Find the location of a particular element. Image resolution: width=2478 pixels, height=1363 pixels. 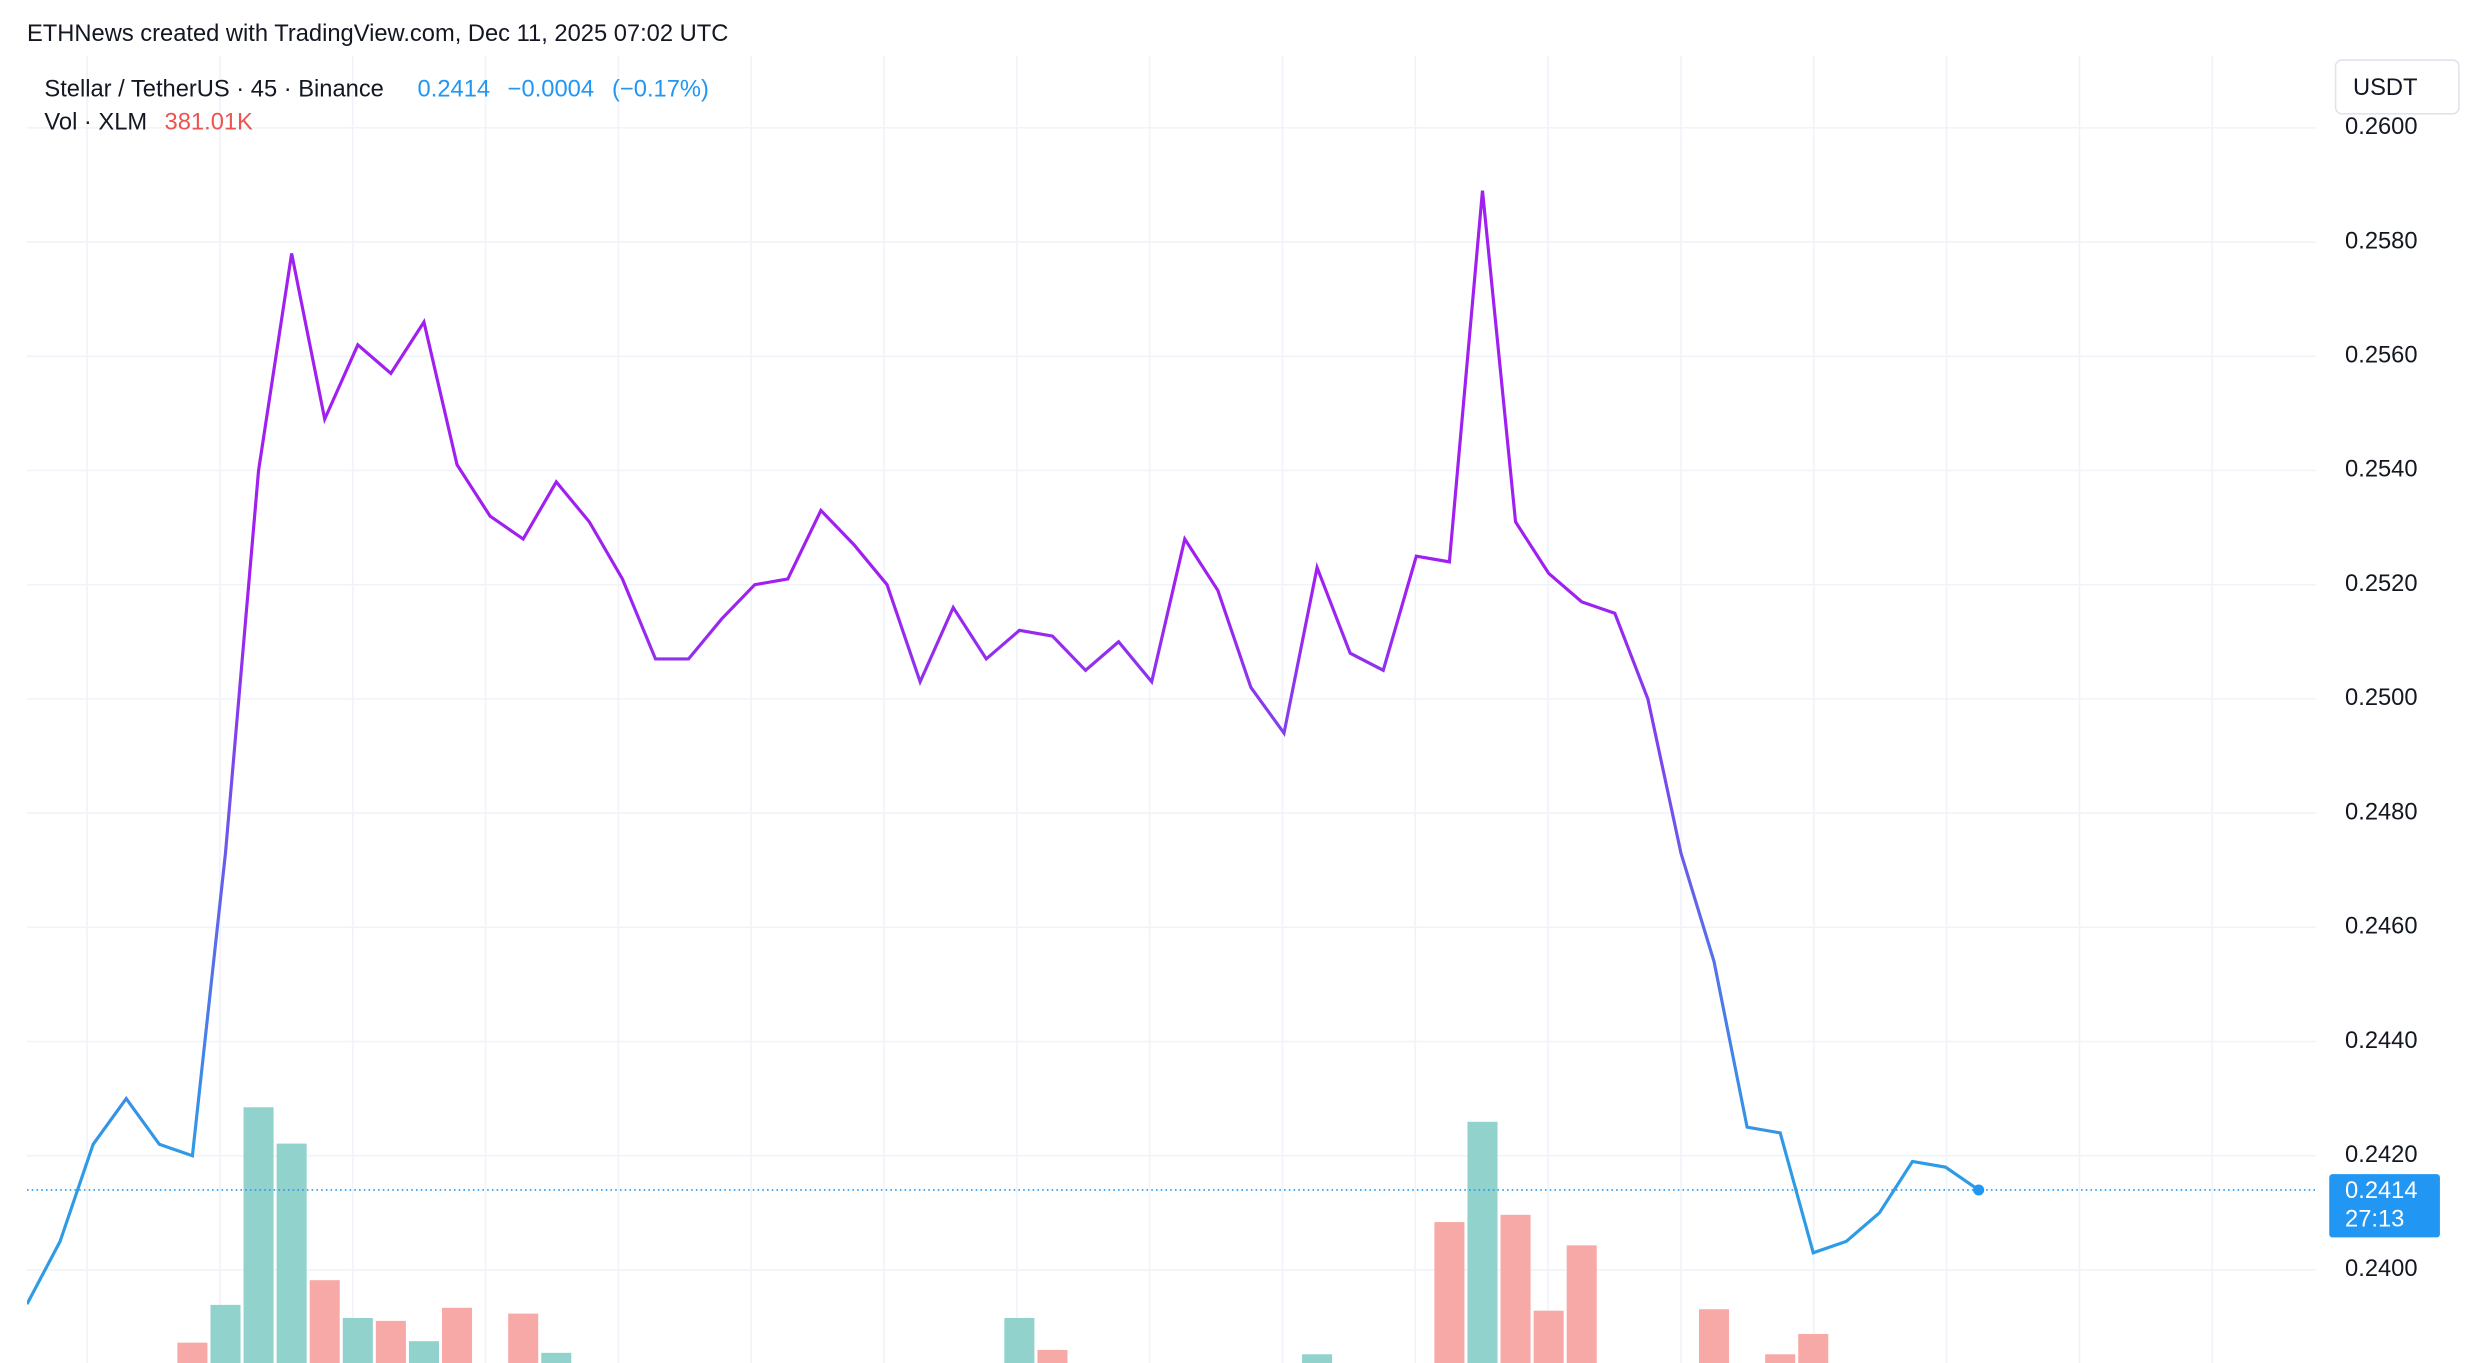

last-point is located at coordinates (1979, 1190).